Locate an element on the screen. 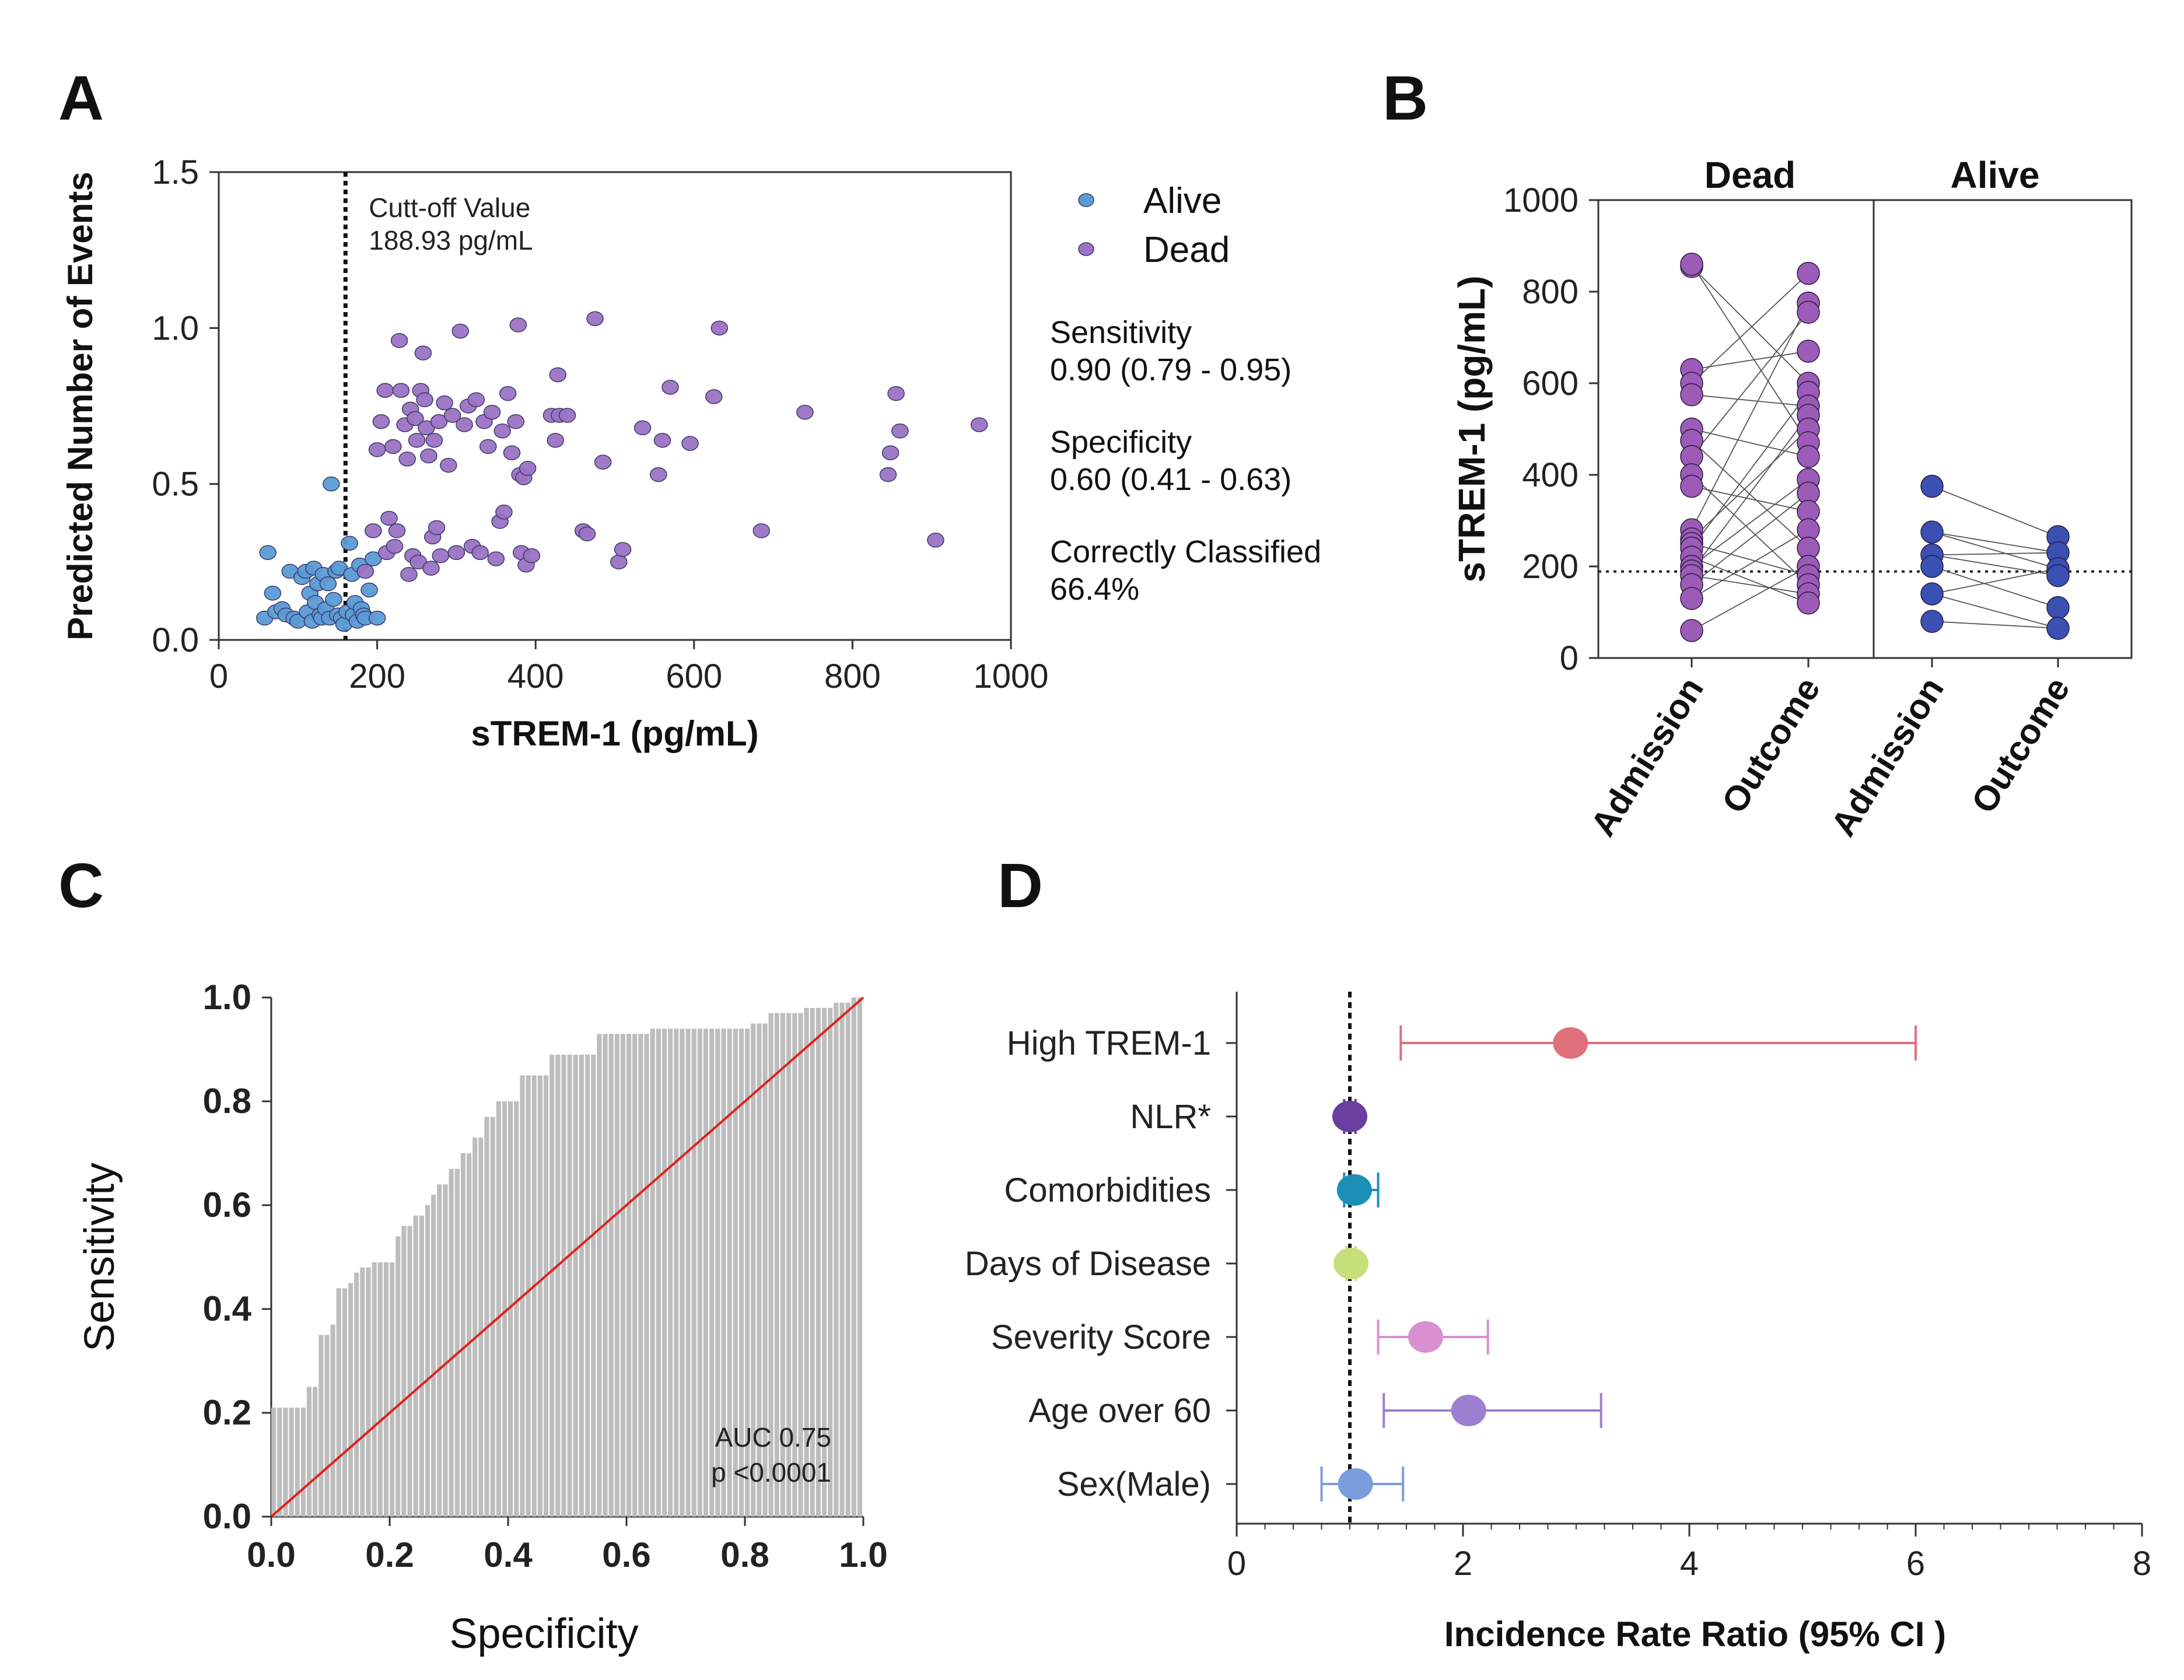 This screenshot has height=1680, width=2184. group-title-dead: Dead is located at coordinates (1750, 175).